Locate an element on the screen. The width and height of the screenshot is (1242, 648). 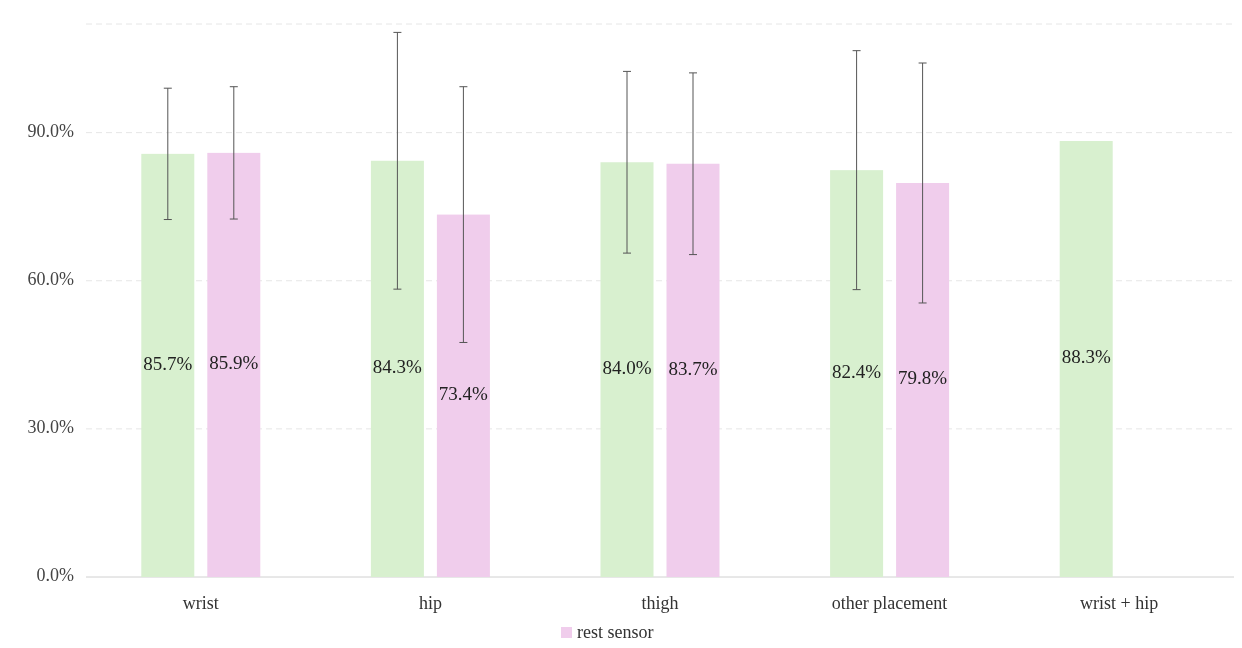
data-label: 85.9% is located at coordinates (234, 363).